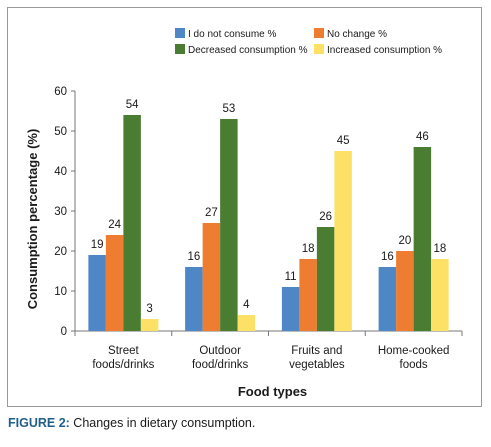 The image size is (491, 447). What do you see at coordinates (60, 92) in the screenshot?
I see `y-tick-label: 60` at bounding box center [60, 92].